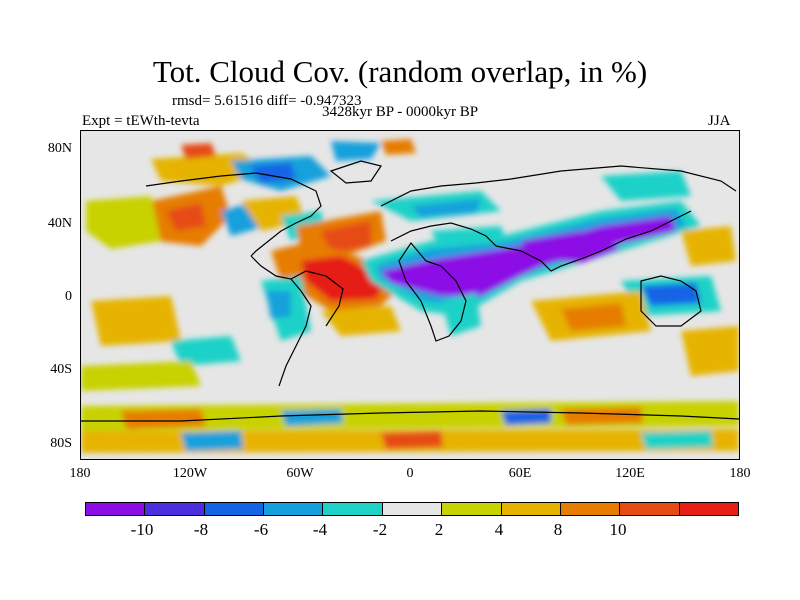  What do you see at coordinates (719, 121) in the screenshot?
I see `season-label: JJA` at bounding box center [719, 121].